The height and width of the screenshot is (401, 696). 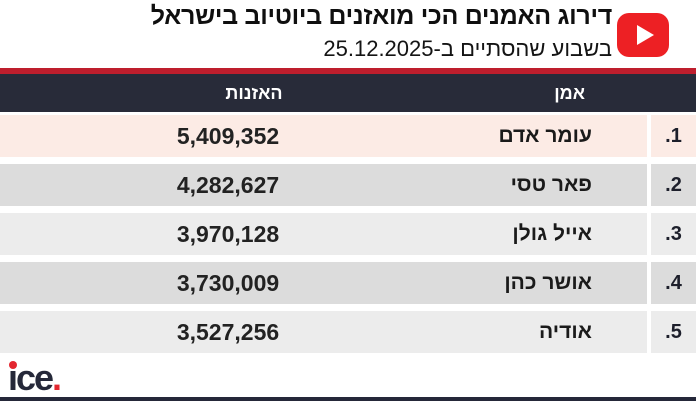 What do you see at coordinates (565, 331) in the screenshot?
I see `artist-name: אודיה` at bounding box center [565, 331].